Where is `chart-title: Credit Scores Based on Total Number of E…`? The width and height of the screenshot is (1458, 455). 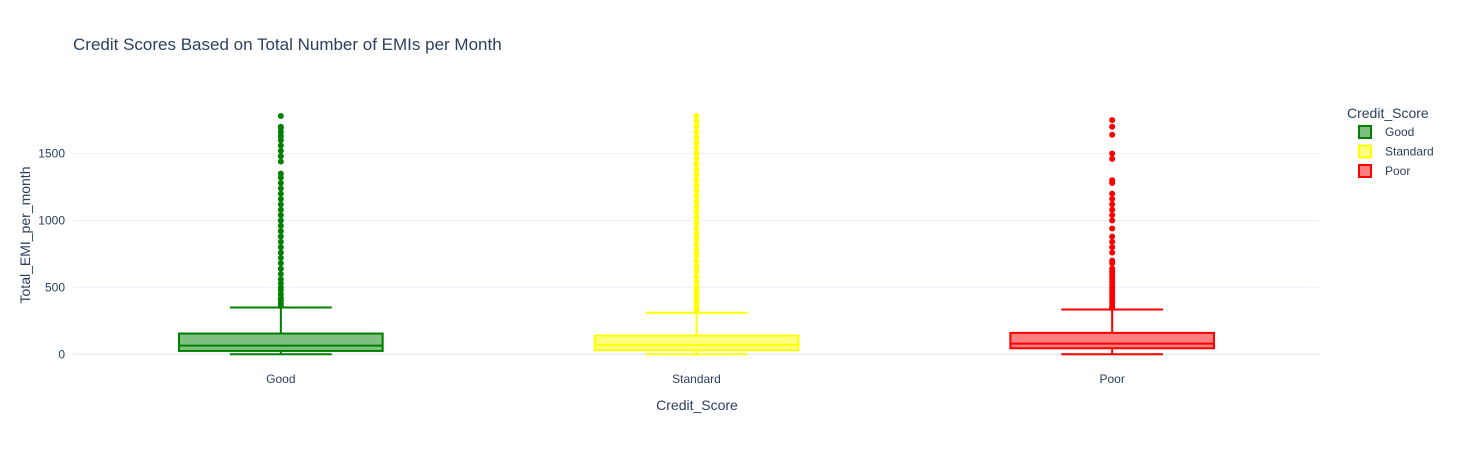
chart-title: Credit Scores Based on Total Number of E… is located at coordinates (287, 44).